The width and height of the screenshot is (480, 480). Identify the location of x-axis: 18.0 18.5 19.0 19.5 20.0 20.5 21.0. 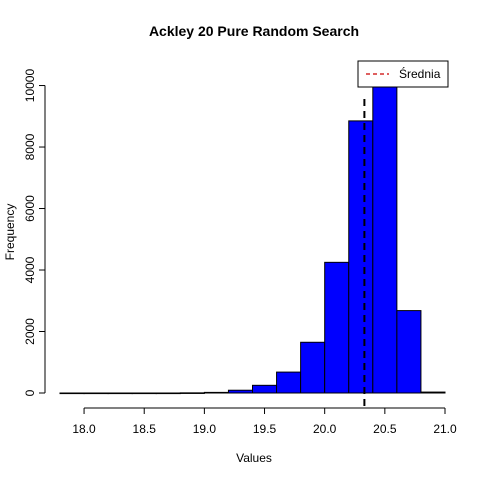
(264, 421).